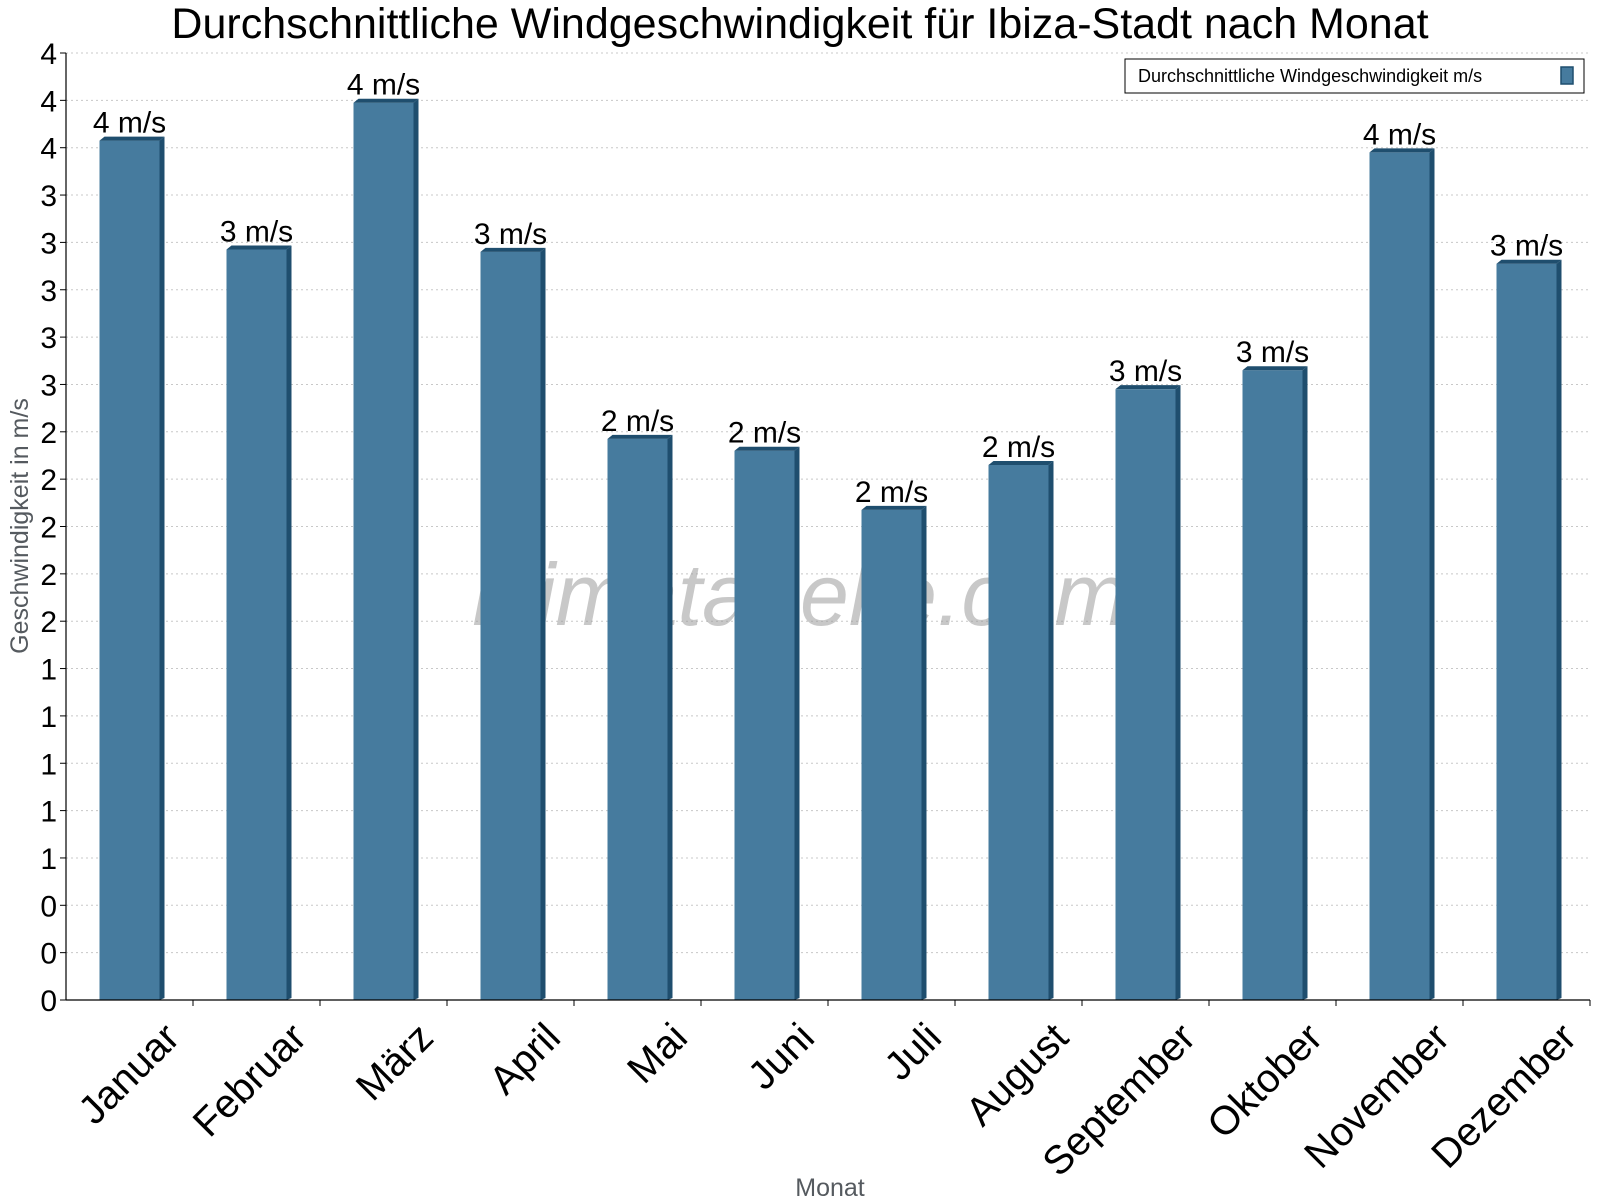 The width and height of the screenshot is (1600, 1200). Describe the element at coordinates (525, 1059) in the screenshot. I see `x-tick-label: April` at that location.